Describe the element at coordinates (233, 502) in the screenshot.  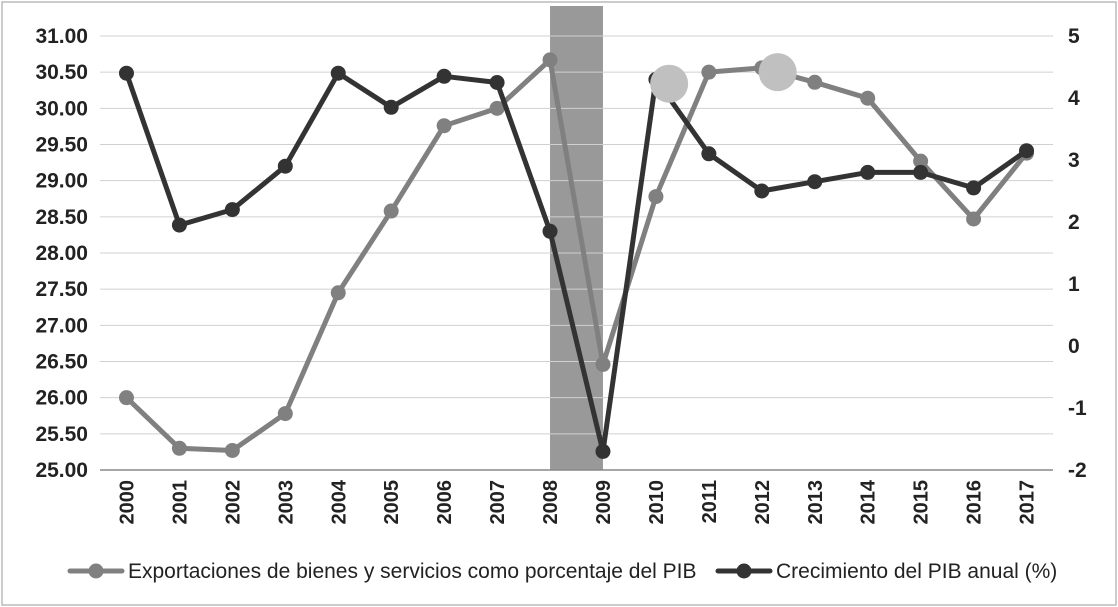
I see `x-tick-label: 2002` at that location.